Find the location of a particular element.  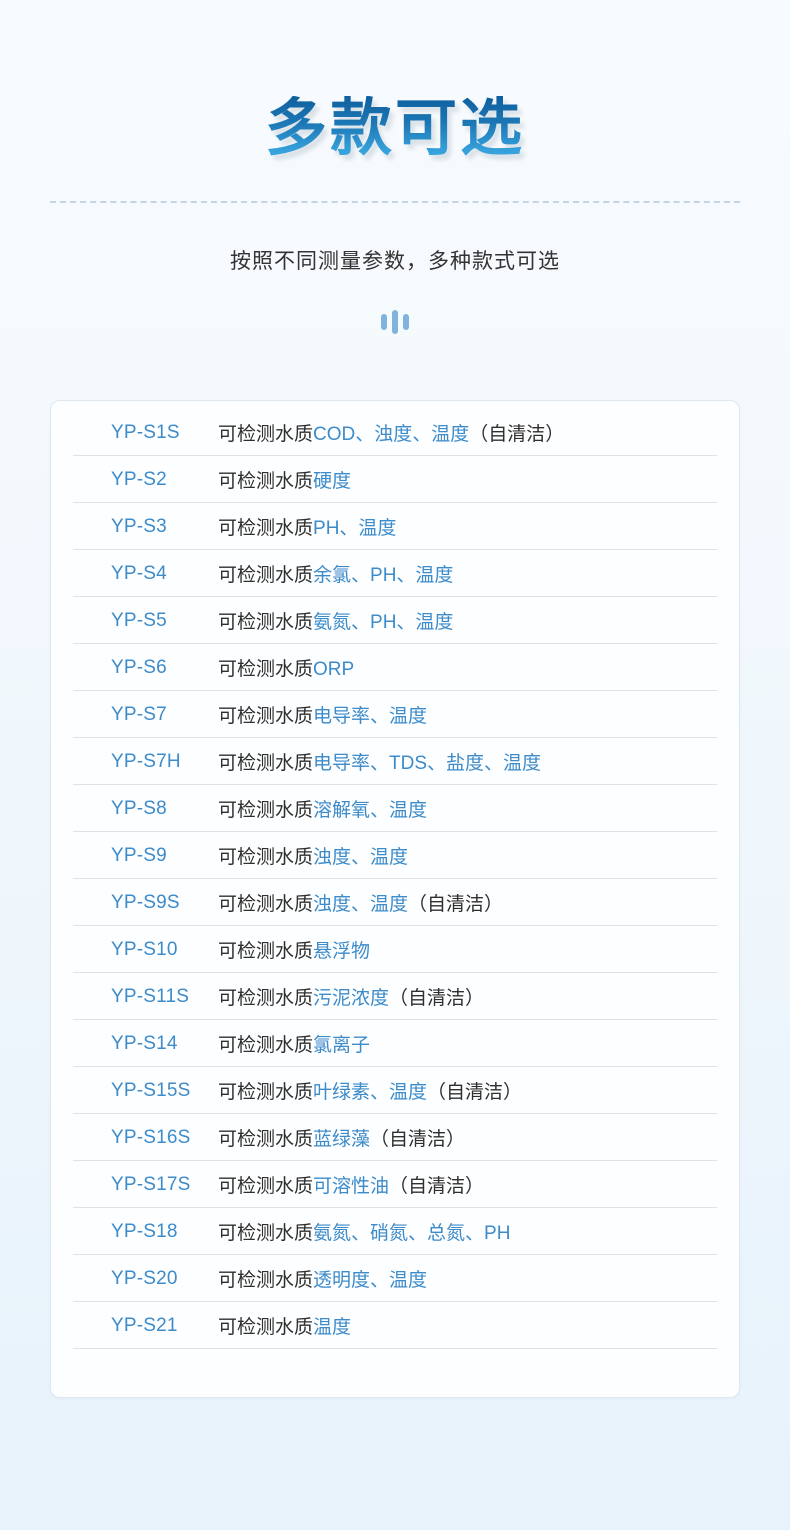

model-code: YP-S7H is located at coordinates (146, 761).